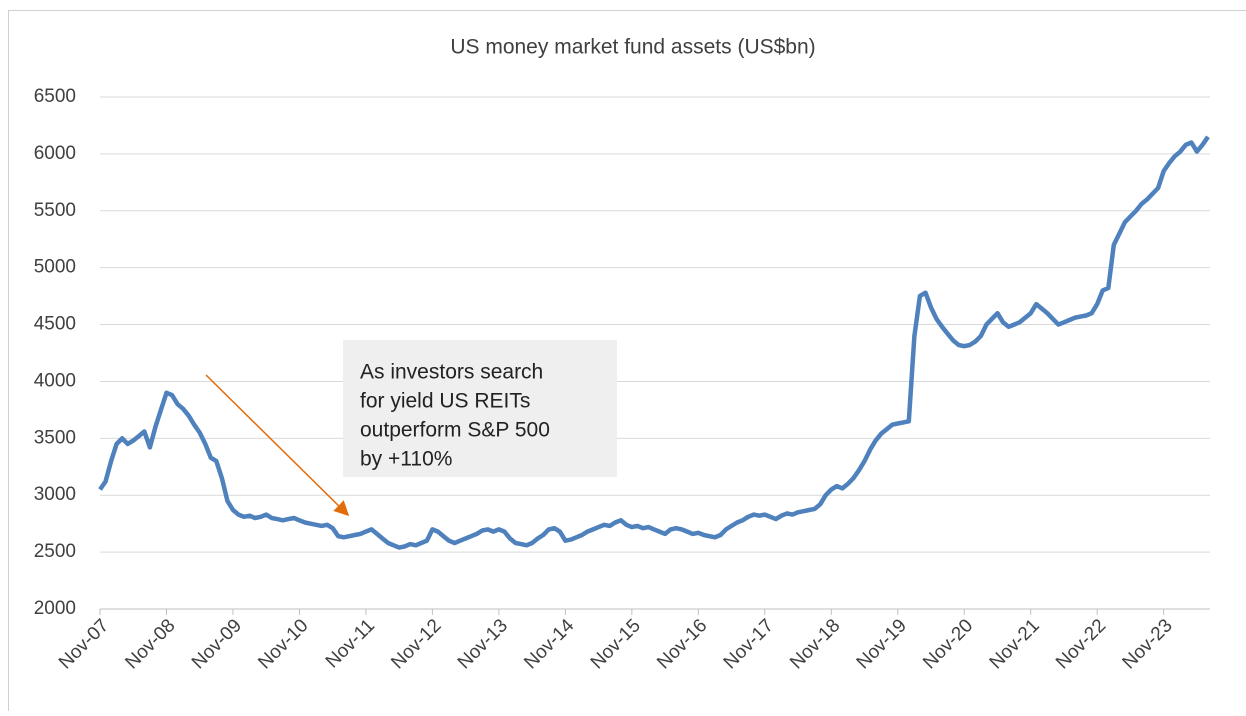 This screenshot has height=716, width=1246. Describe the element at coordinates (1148, 644) in the screenshot. I see `x-tick-label: Nov-23` at that location.